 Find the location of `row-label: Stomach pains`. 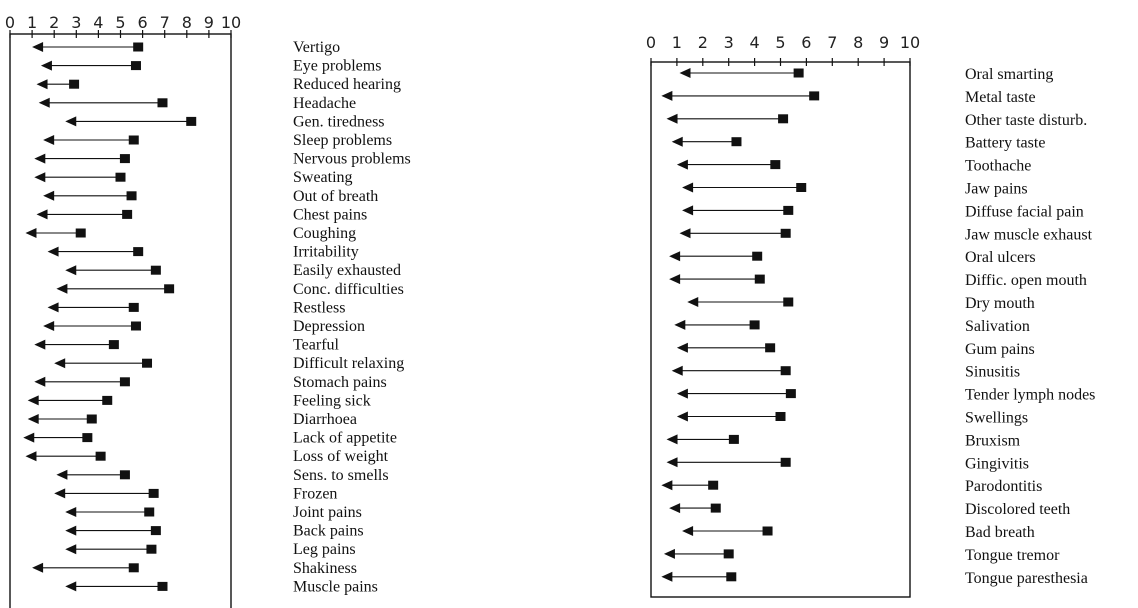

row-label: Stomach pains is located at coordinates (340, 382).